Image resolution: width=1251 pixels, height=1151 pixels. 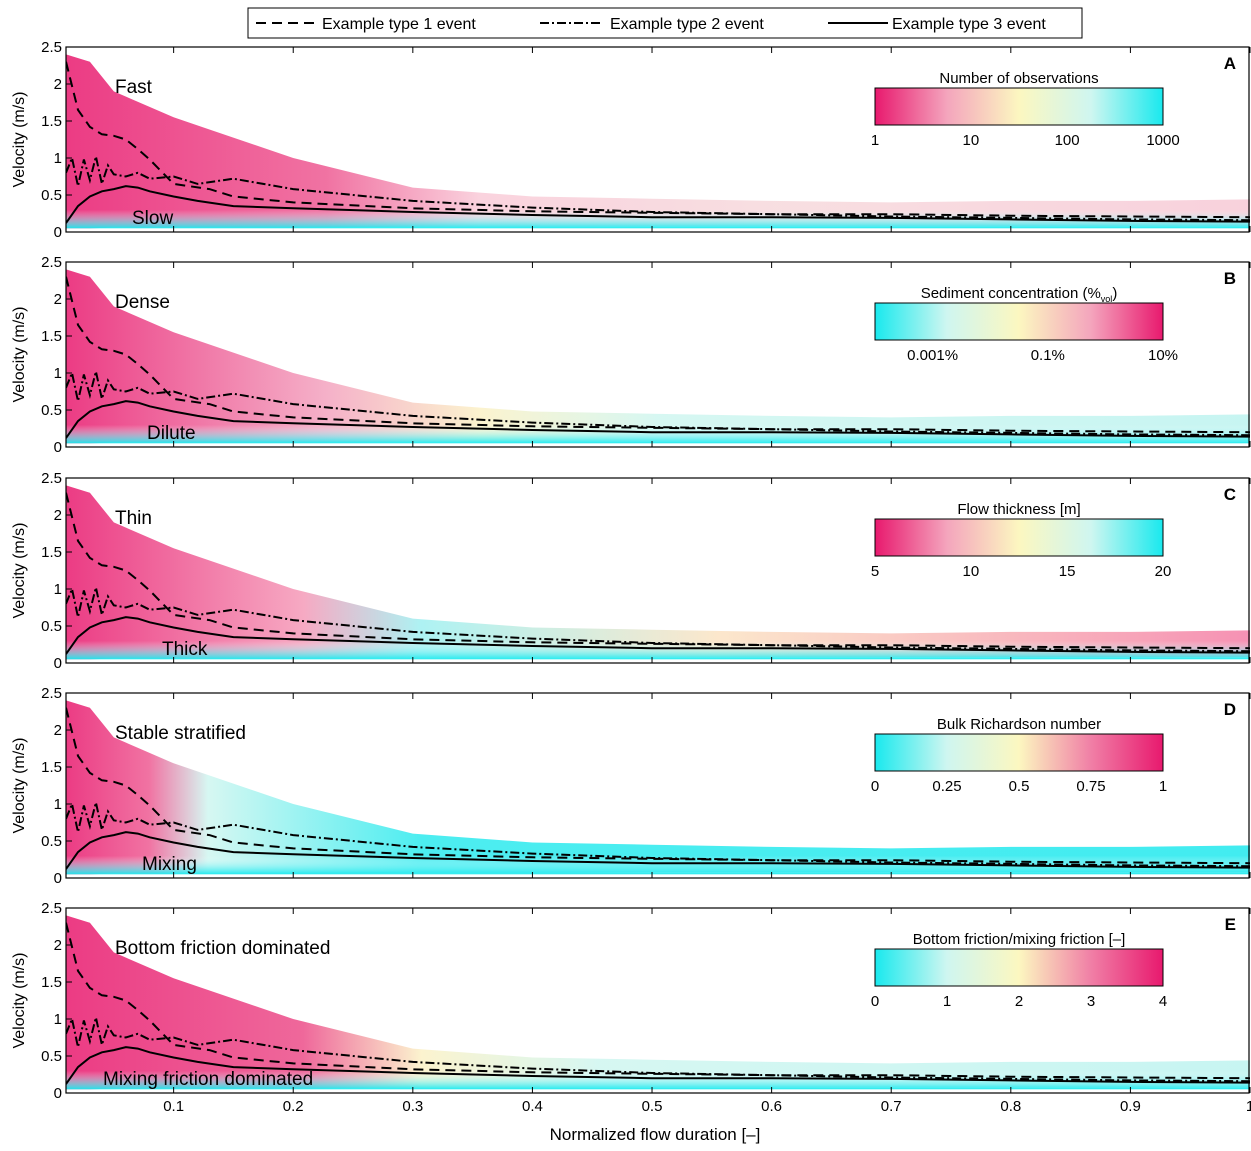 What do you see at coordinates (1163, 571) in the screenshot?
I see `colorbar-tick-label: 20` at bounding box center [1163, 571].